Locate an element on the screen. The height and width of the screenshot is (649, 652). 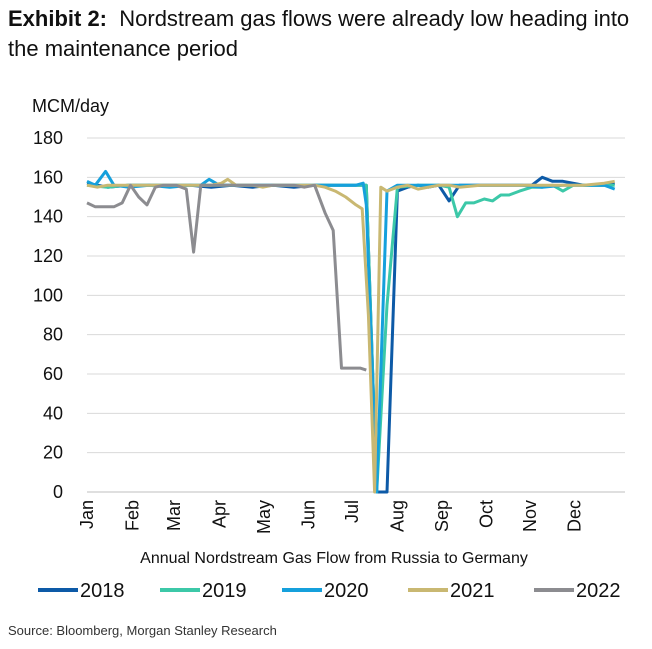
y-tick-label: 140 is located at coordinates (48, 217).